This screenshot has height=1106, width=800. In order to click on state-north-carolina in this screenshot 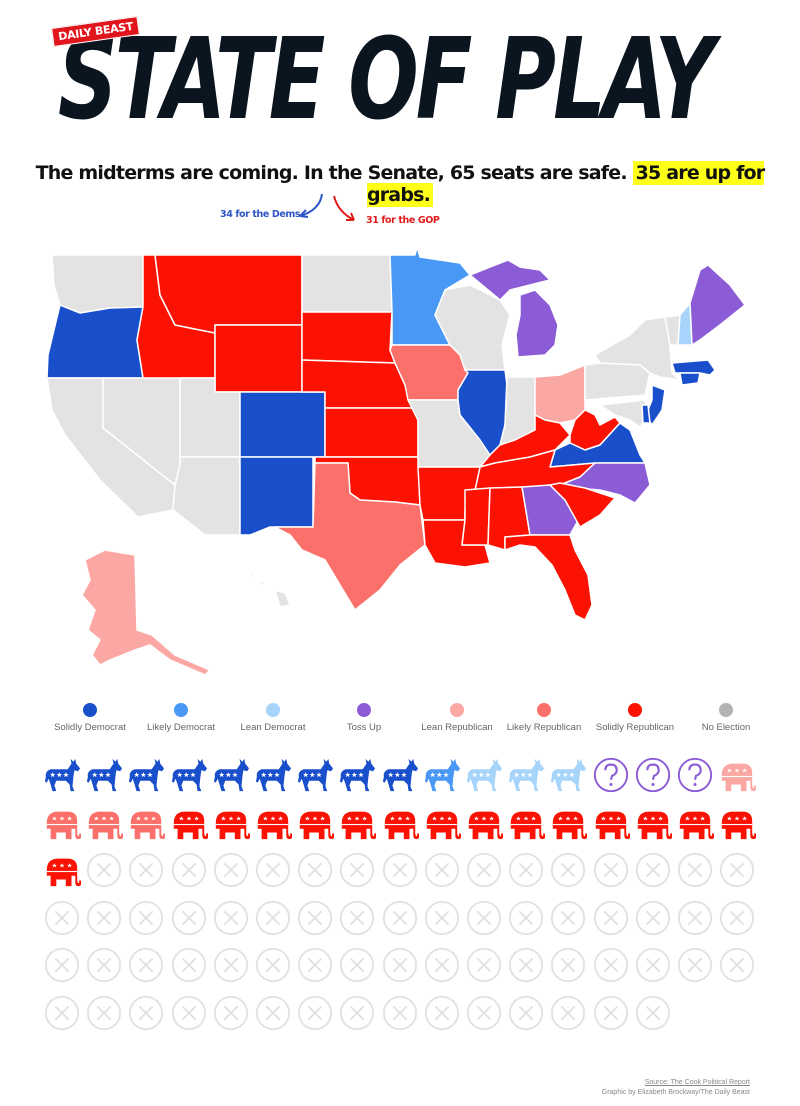, I will do `click(605, 483)`.